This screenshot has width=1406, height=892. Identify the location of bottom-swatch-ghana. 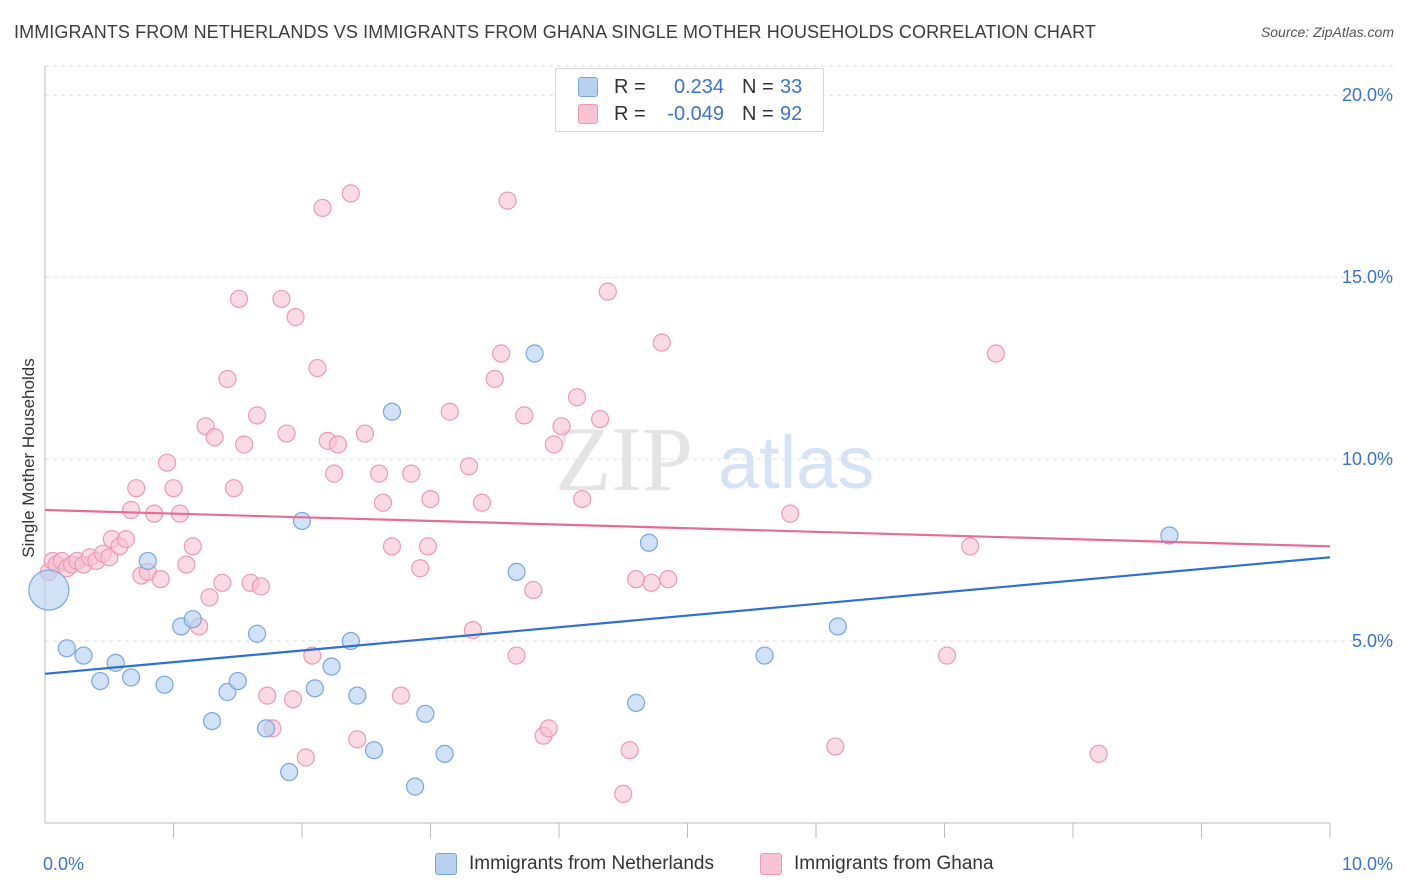
(771, 864).